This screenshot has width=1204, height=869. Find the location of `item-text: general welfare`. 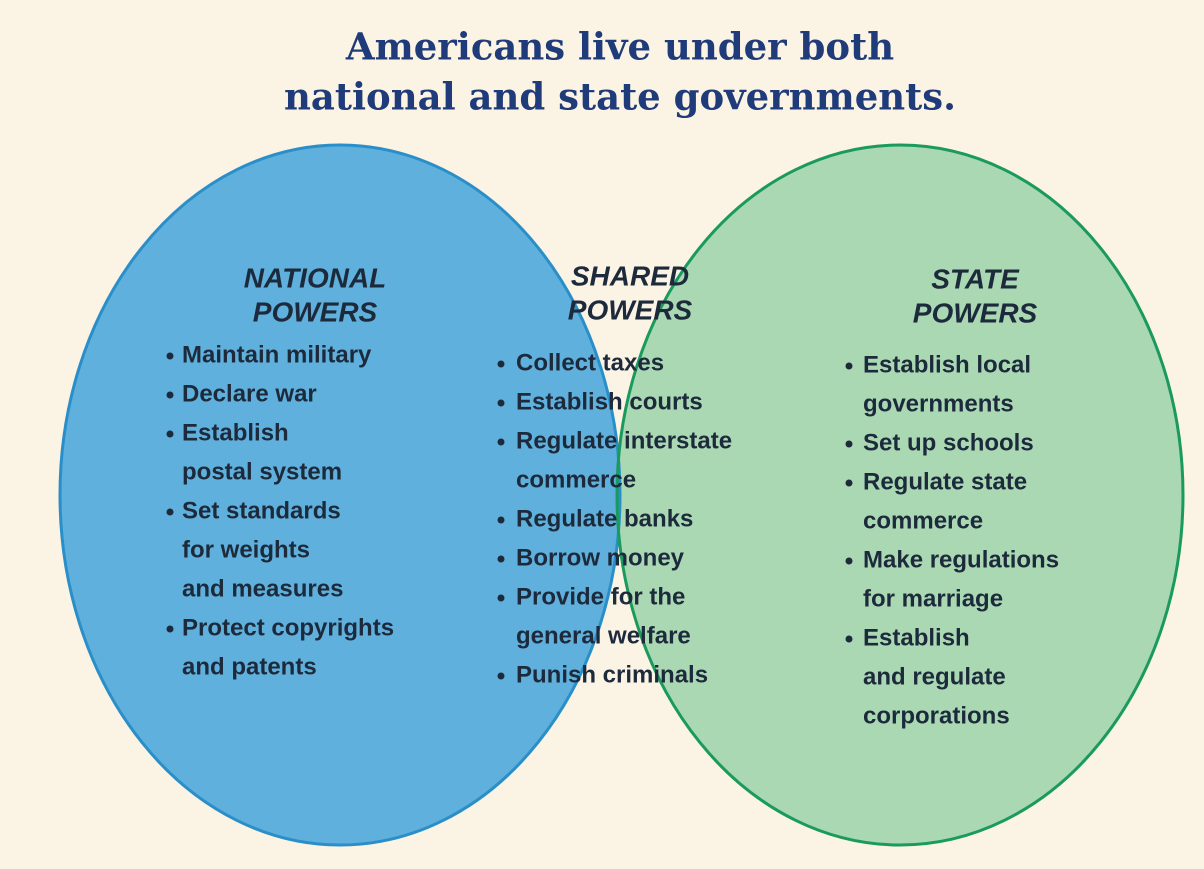

item-text: general welfare is located at coordinates (603, 635).